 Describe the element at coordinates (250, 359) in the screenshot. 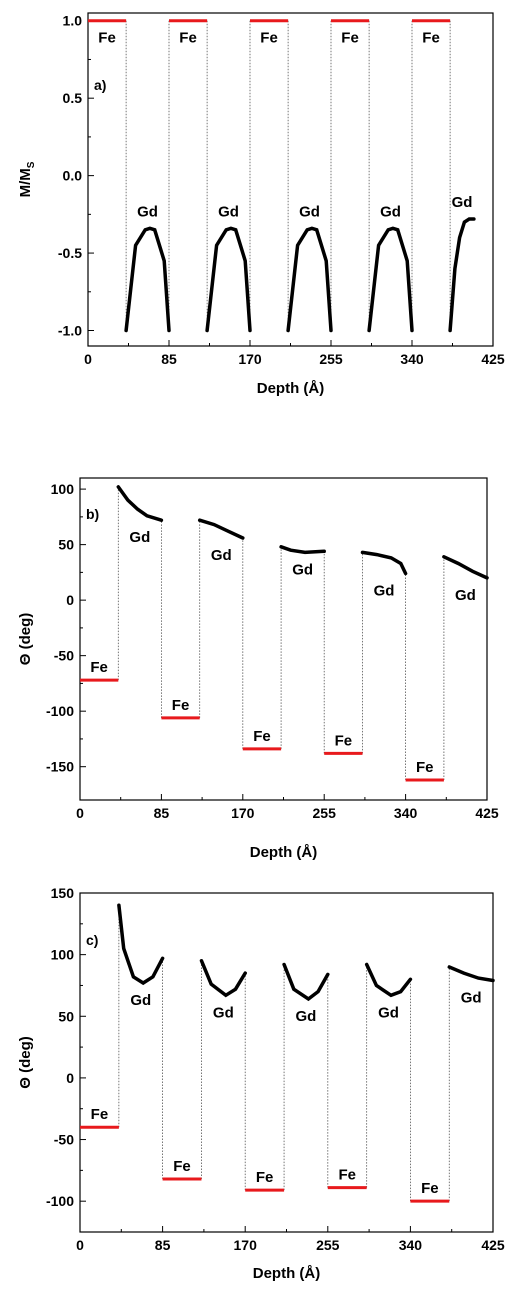

I see `panel-1-x-tick-label: 170` at that location.